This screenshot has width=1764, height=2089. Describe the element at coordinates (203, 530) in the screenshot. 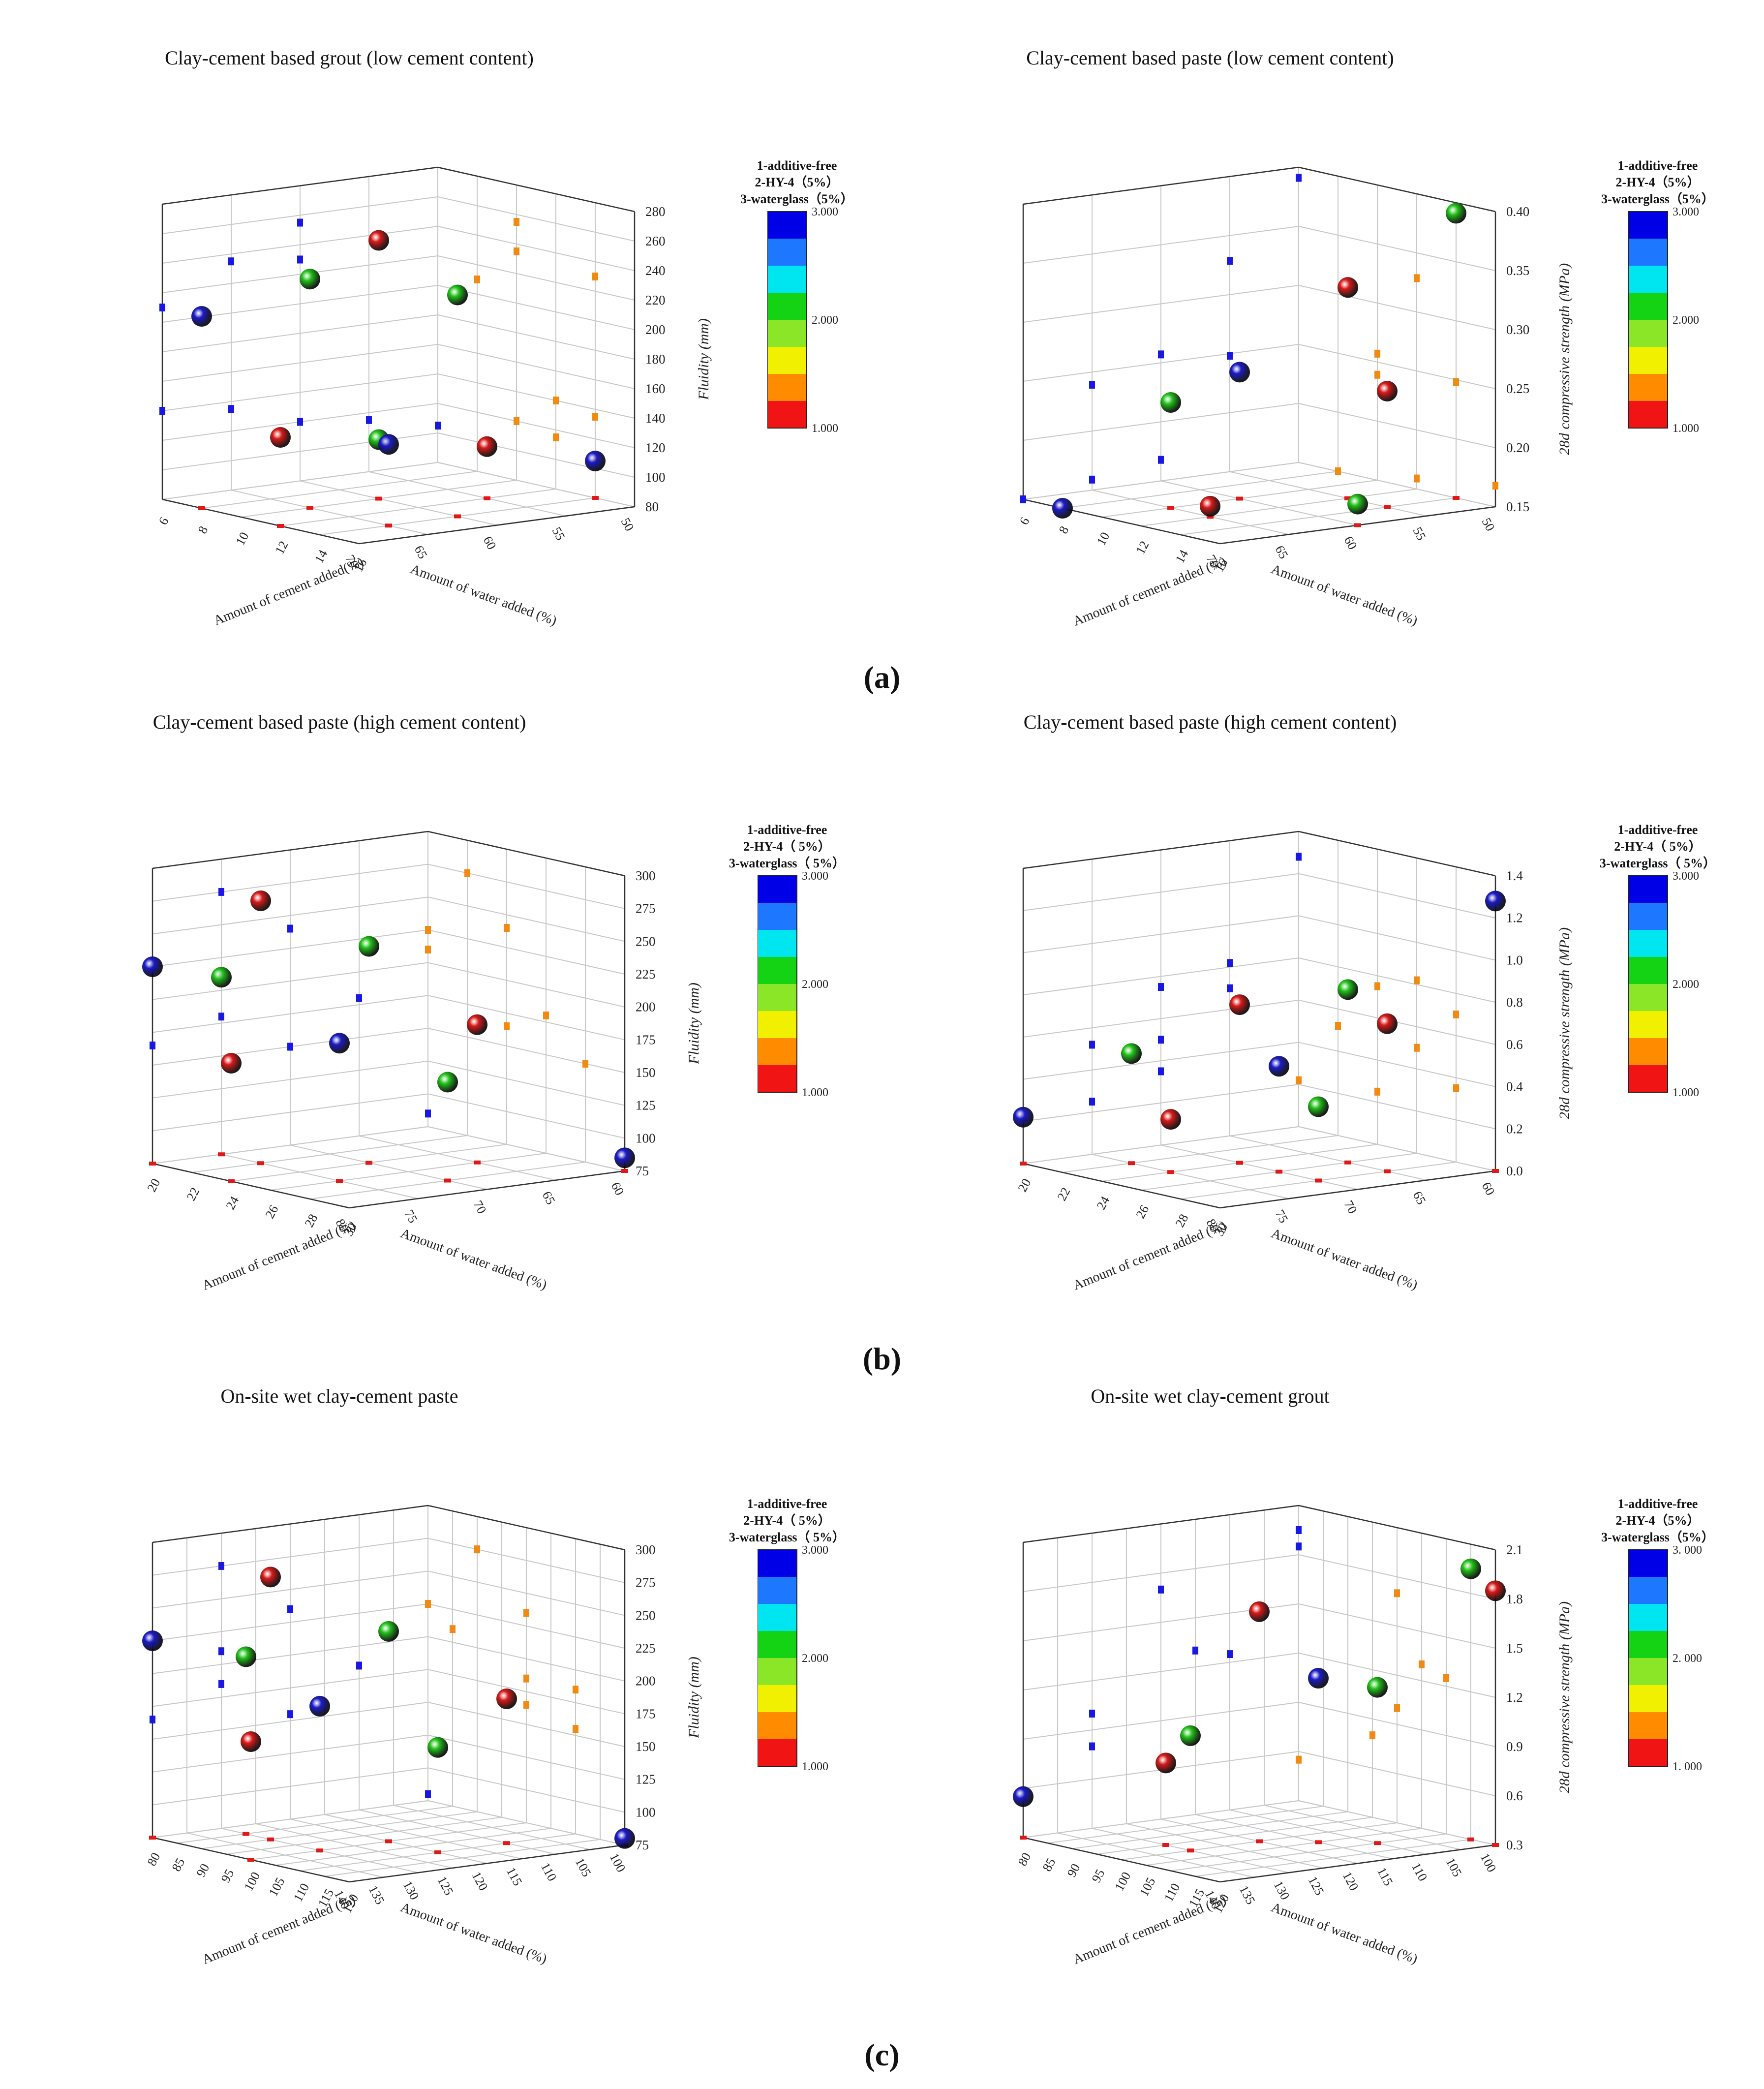

I see `y-tick-label: 8` at that location.